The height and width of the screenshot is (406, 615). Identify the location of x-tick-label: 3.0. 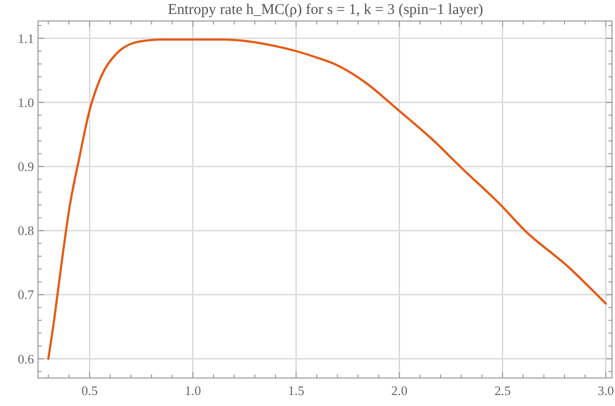
(606, 390).